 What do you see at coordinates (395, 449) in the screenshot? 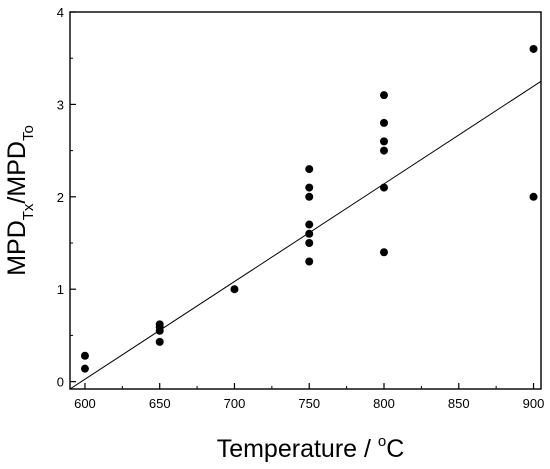
I see `x-axis-title-unit: C` at bounding box center [395, 449].